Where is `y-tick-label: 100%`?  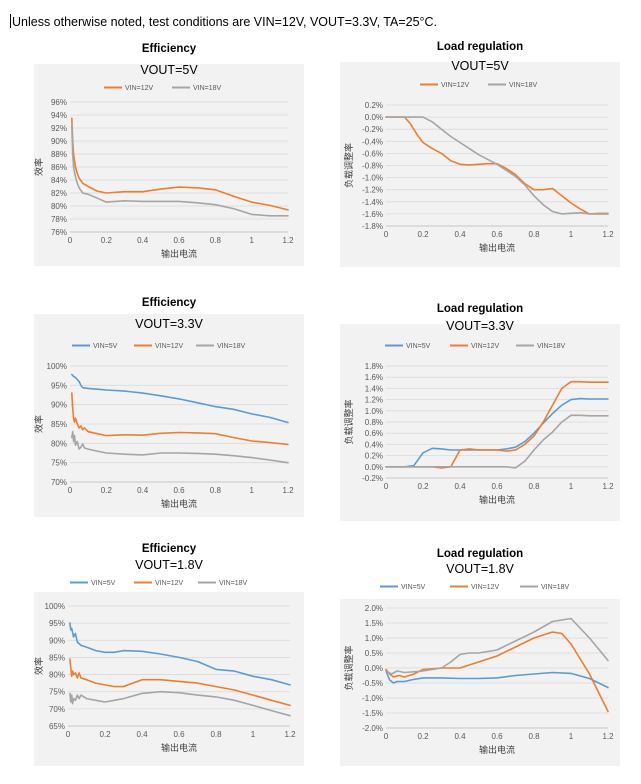 y-tick-label: 100% is located at coordinates (57, 366).